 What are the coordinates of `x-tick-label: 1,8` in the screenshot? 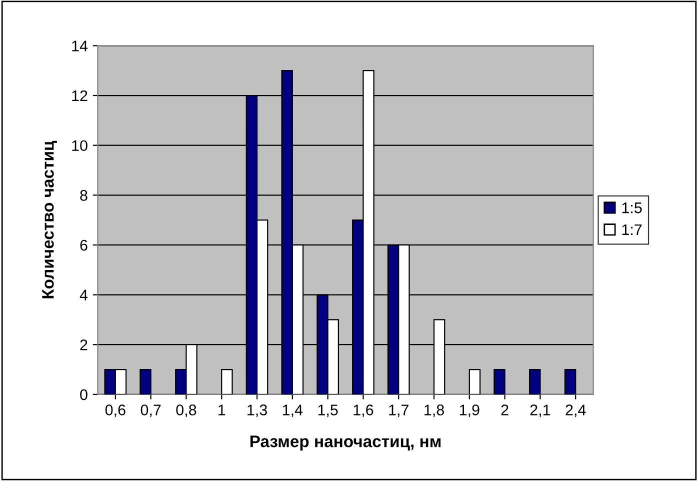 It's located at (434, 411).